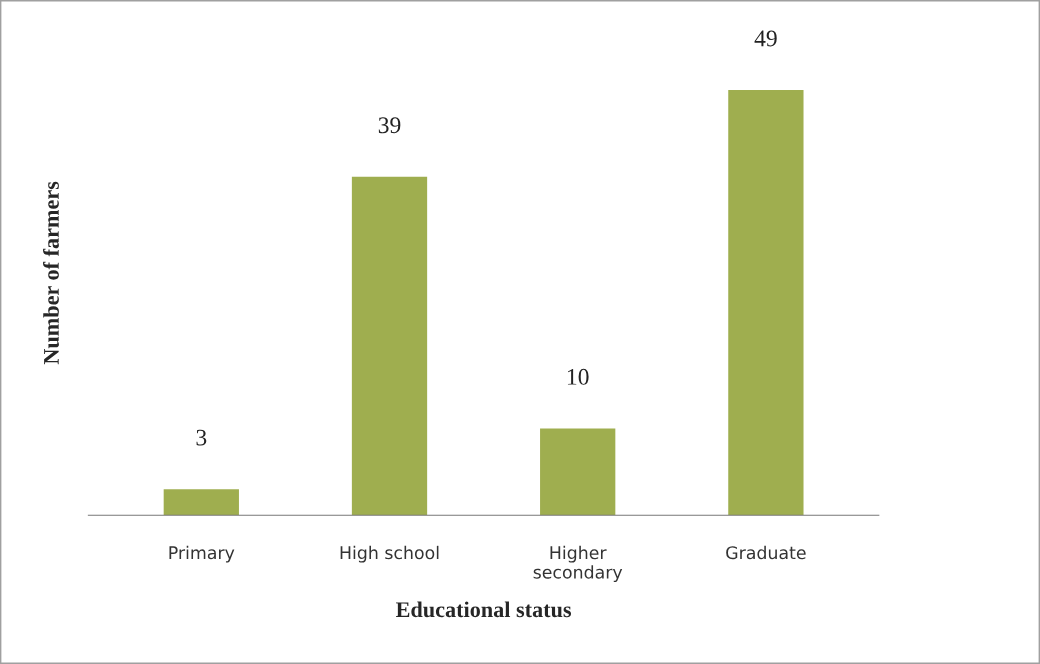 Image resolution: width=1040 pixels, height=664 pixels. I want to click on x-tick-label: Higher secondary, so click(578, 564).